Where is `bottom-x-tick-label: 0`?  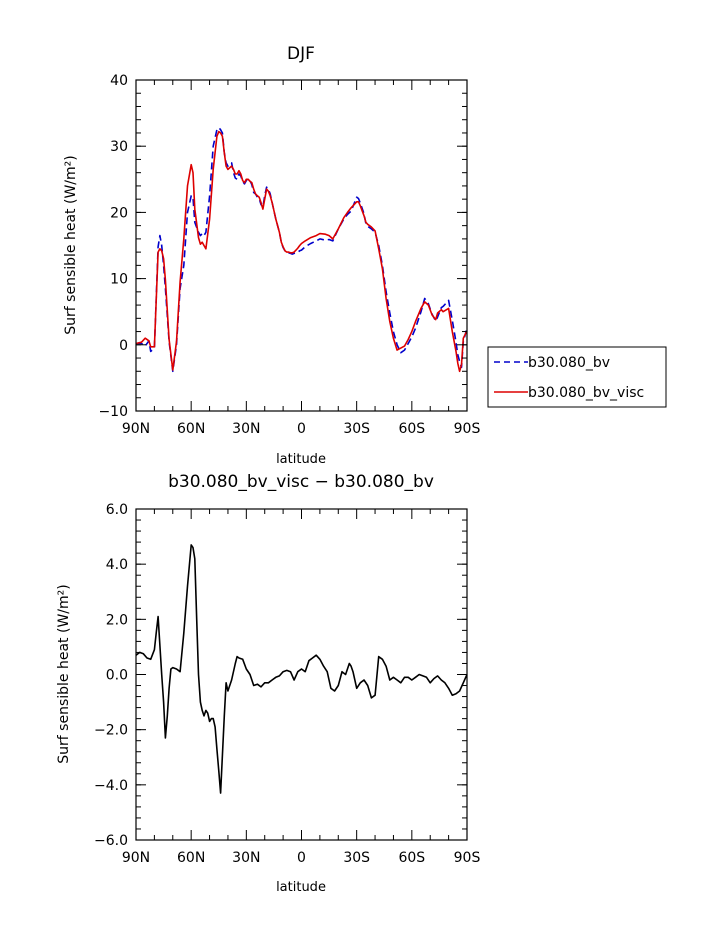 bottom-x-tick-label: 0 is located at coordinates (301, 858).